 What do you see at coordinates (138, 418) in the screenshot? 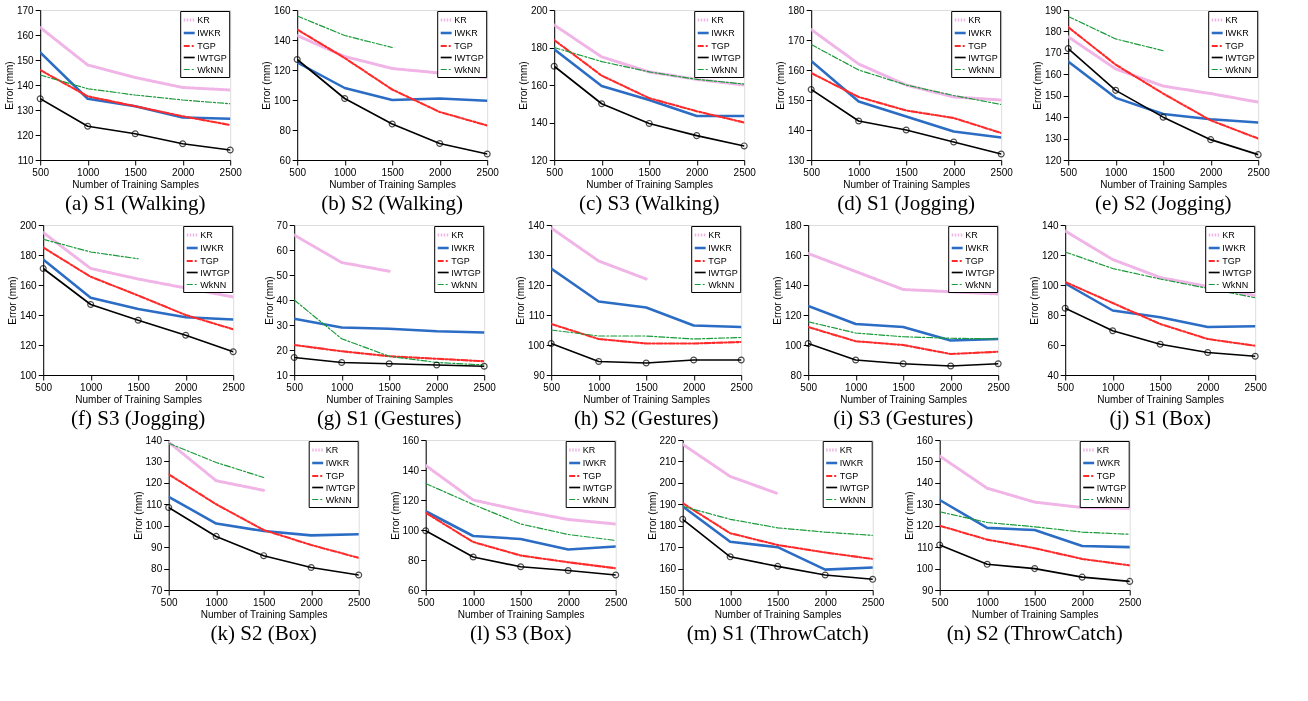
I see `text: (f) S3 (Jogging)` at bounding box center [138, 418].